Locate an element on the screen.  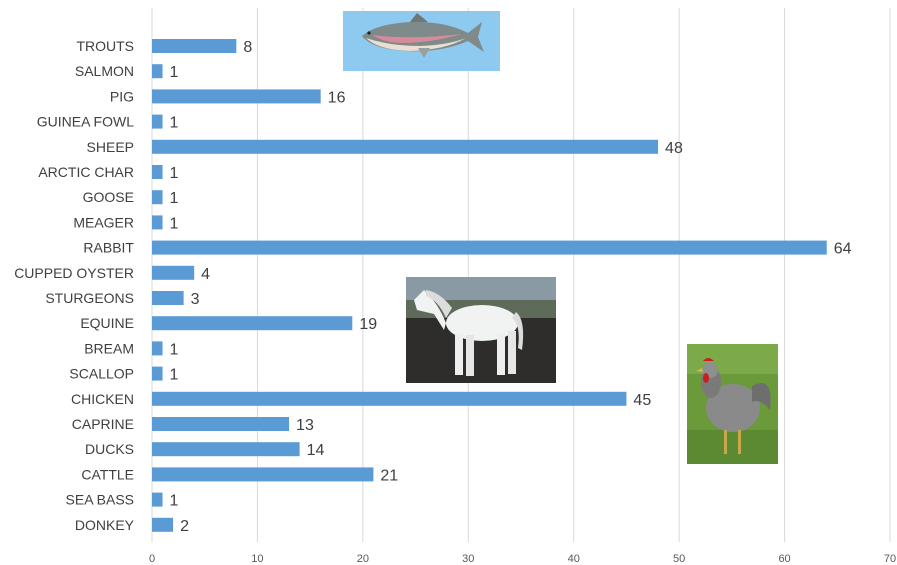
category-label: PIG is located at coordinates (122, 96).